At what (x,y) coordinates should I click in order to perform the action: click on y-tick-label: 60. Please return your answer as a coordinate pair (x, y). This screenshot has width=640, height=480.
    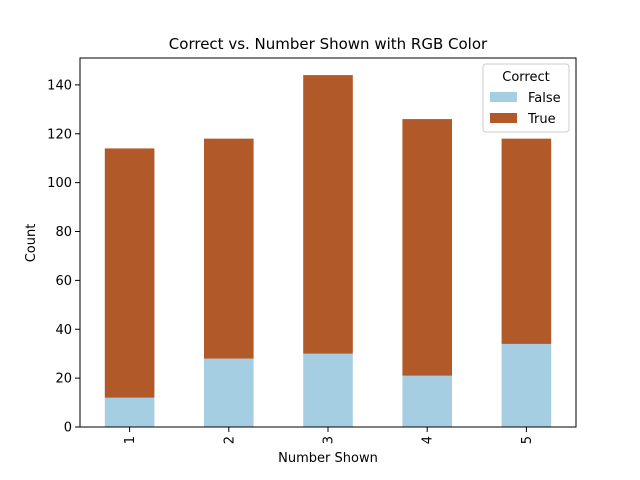
    Looking at the image, I should click on (63, 281).